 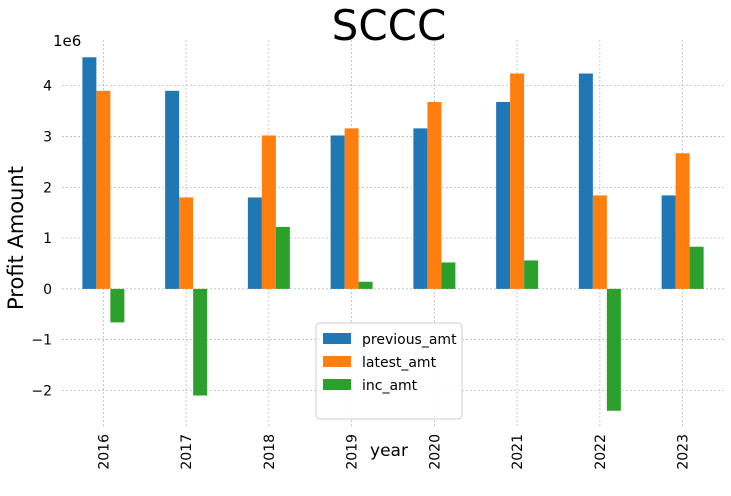 I want to click on x-axis-label: year, so click(x=389, y=451).